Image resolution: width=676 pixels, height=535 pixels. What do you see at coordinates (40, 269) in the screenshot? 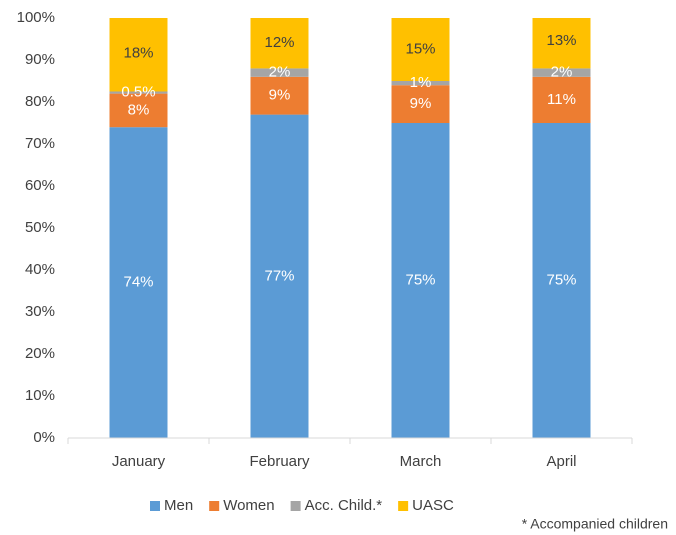
I see `y-tick-label: 40%` at bounding box center [40, 269].